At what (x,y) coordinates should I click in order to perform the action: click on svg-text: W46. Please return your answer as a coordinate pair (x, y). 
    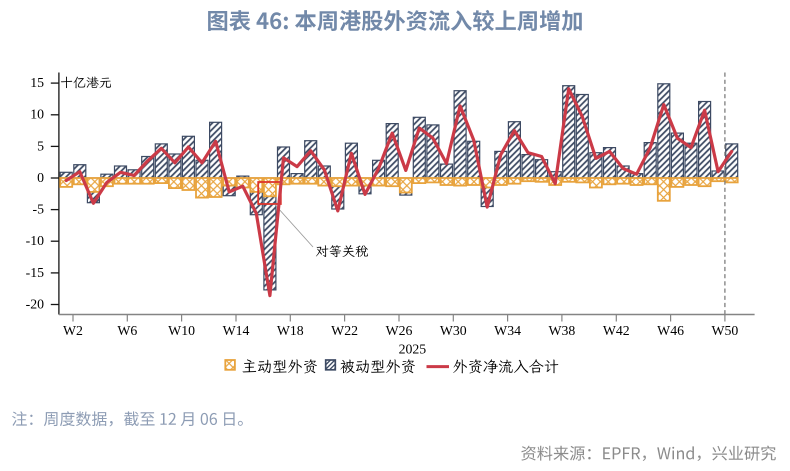
    Looking at the image, I should click on (670, 330).